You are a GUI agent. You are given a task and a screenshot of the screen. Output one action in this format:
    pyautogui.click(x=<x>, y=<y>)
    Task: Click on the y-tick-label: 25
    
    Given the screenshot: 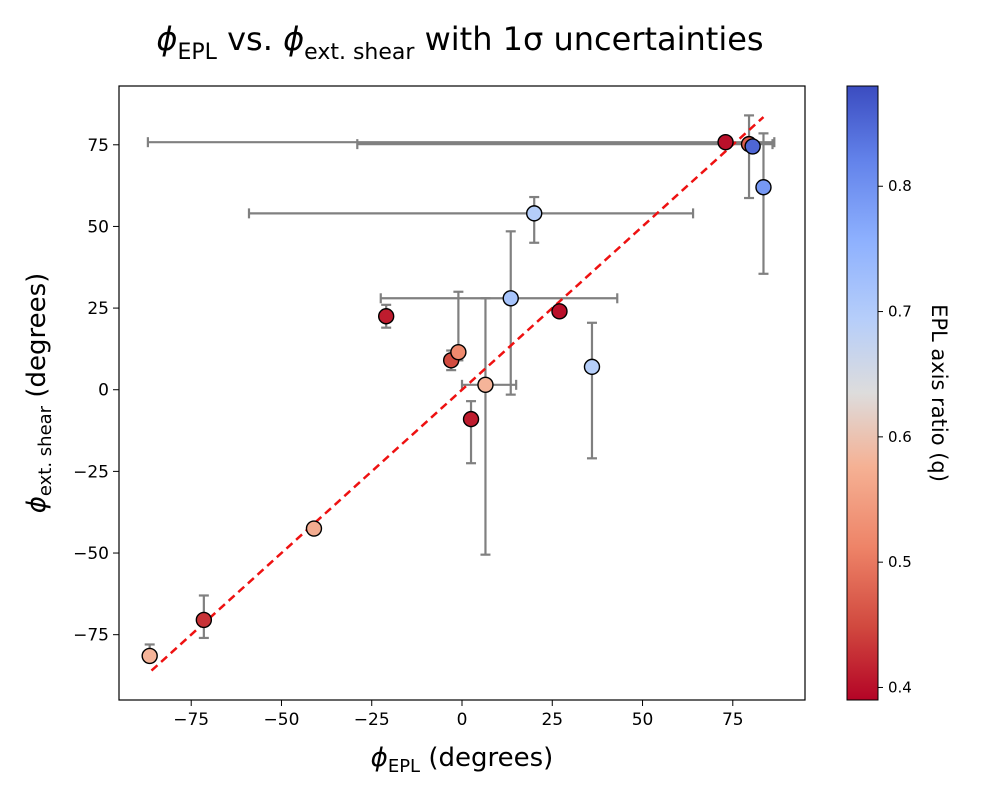 What is the action you would take?
    pyautogui.click(x=98, y=309)
    